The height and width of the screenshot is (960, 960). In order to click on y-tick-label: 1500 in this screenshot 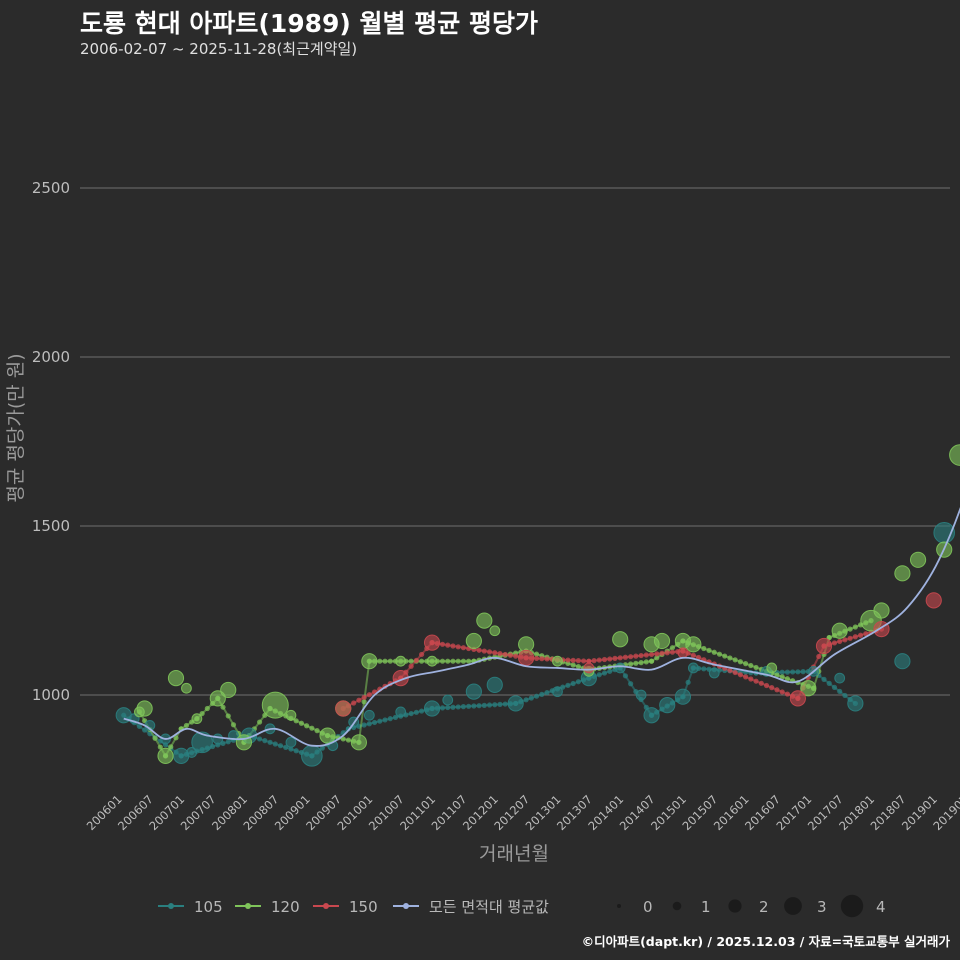, I will do `click(51, 526)`.